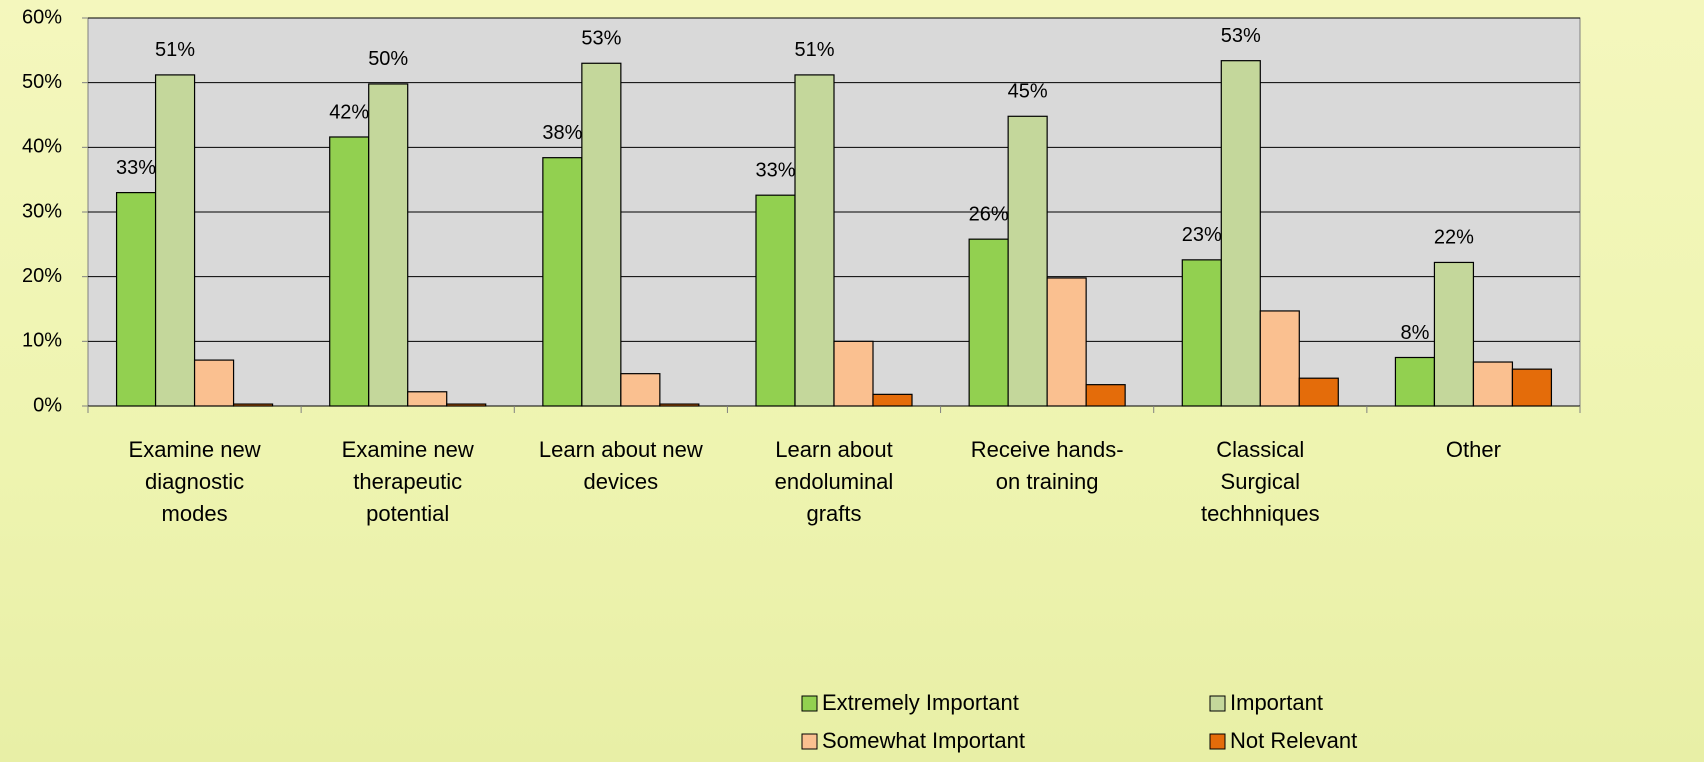 This screenshot has width=1704, height=762. I want to click on data-label: 50%, so click(388, 59).